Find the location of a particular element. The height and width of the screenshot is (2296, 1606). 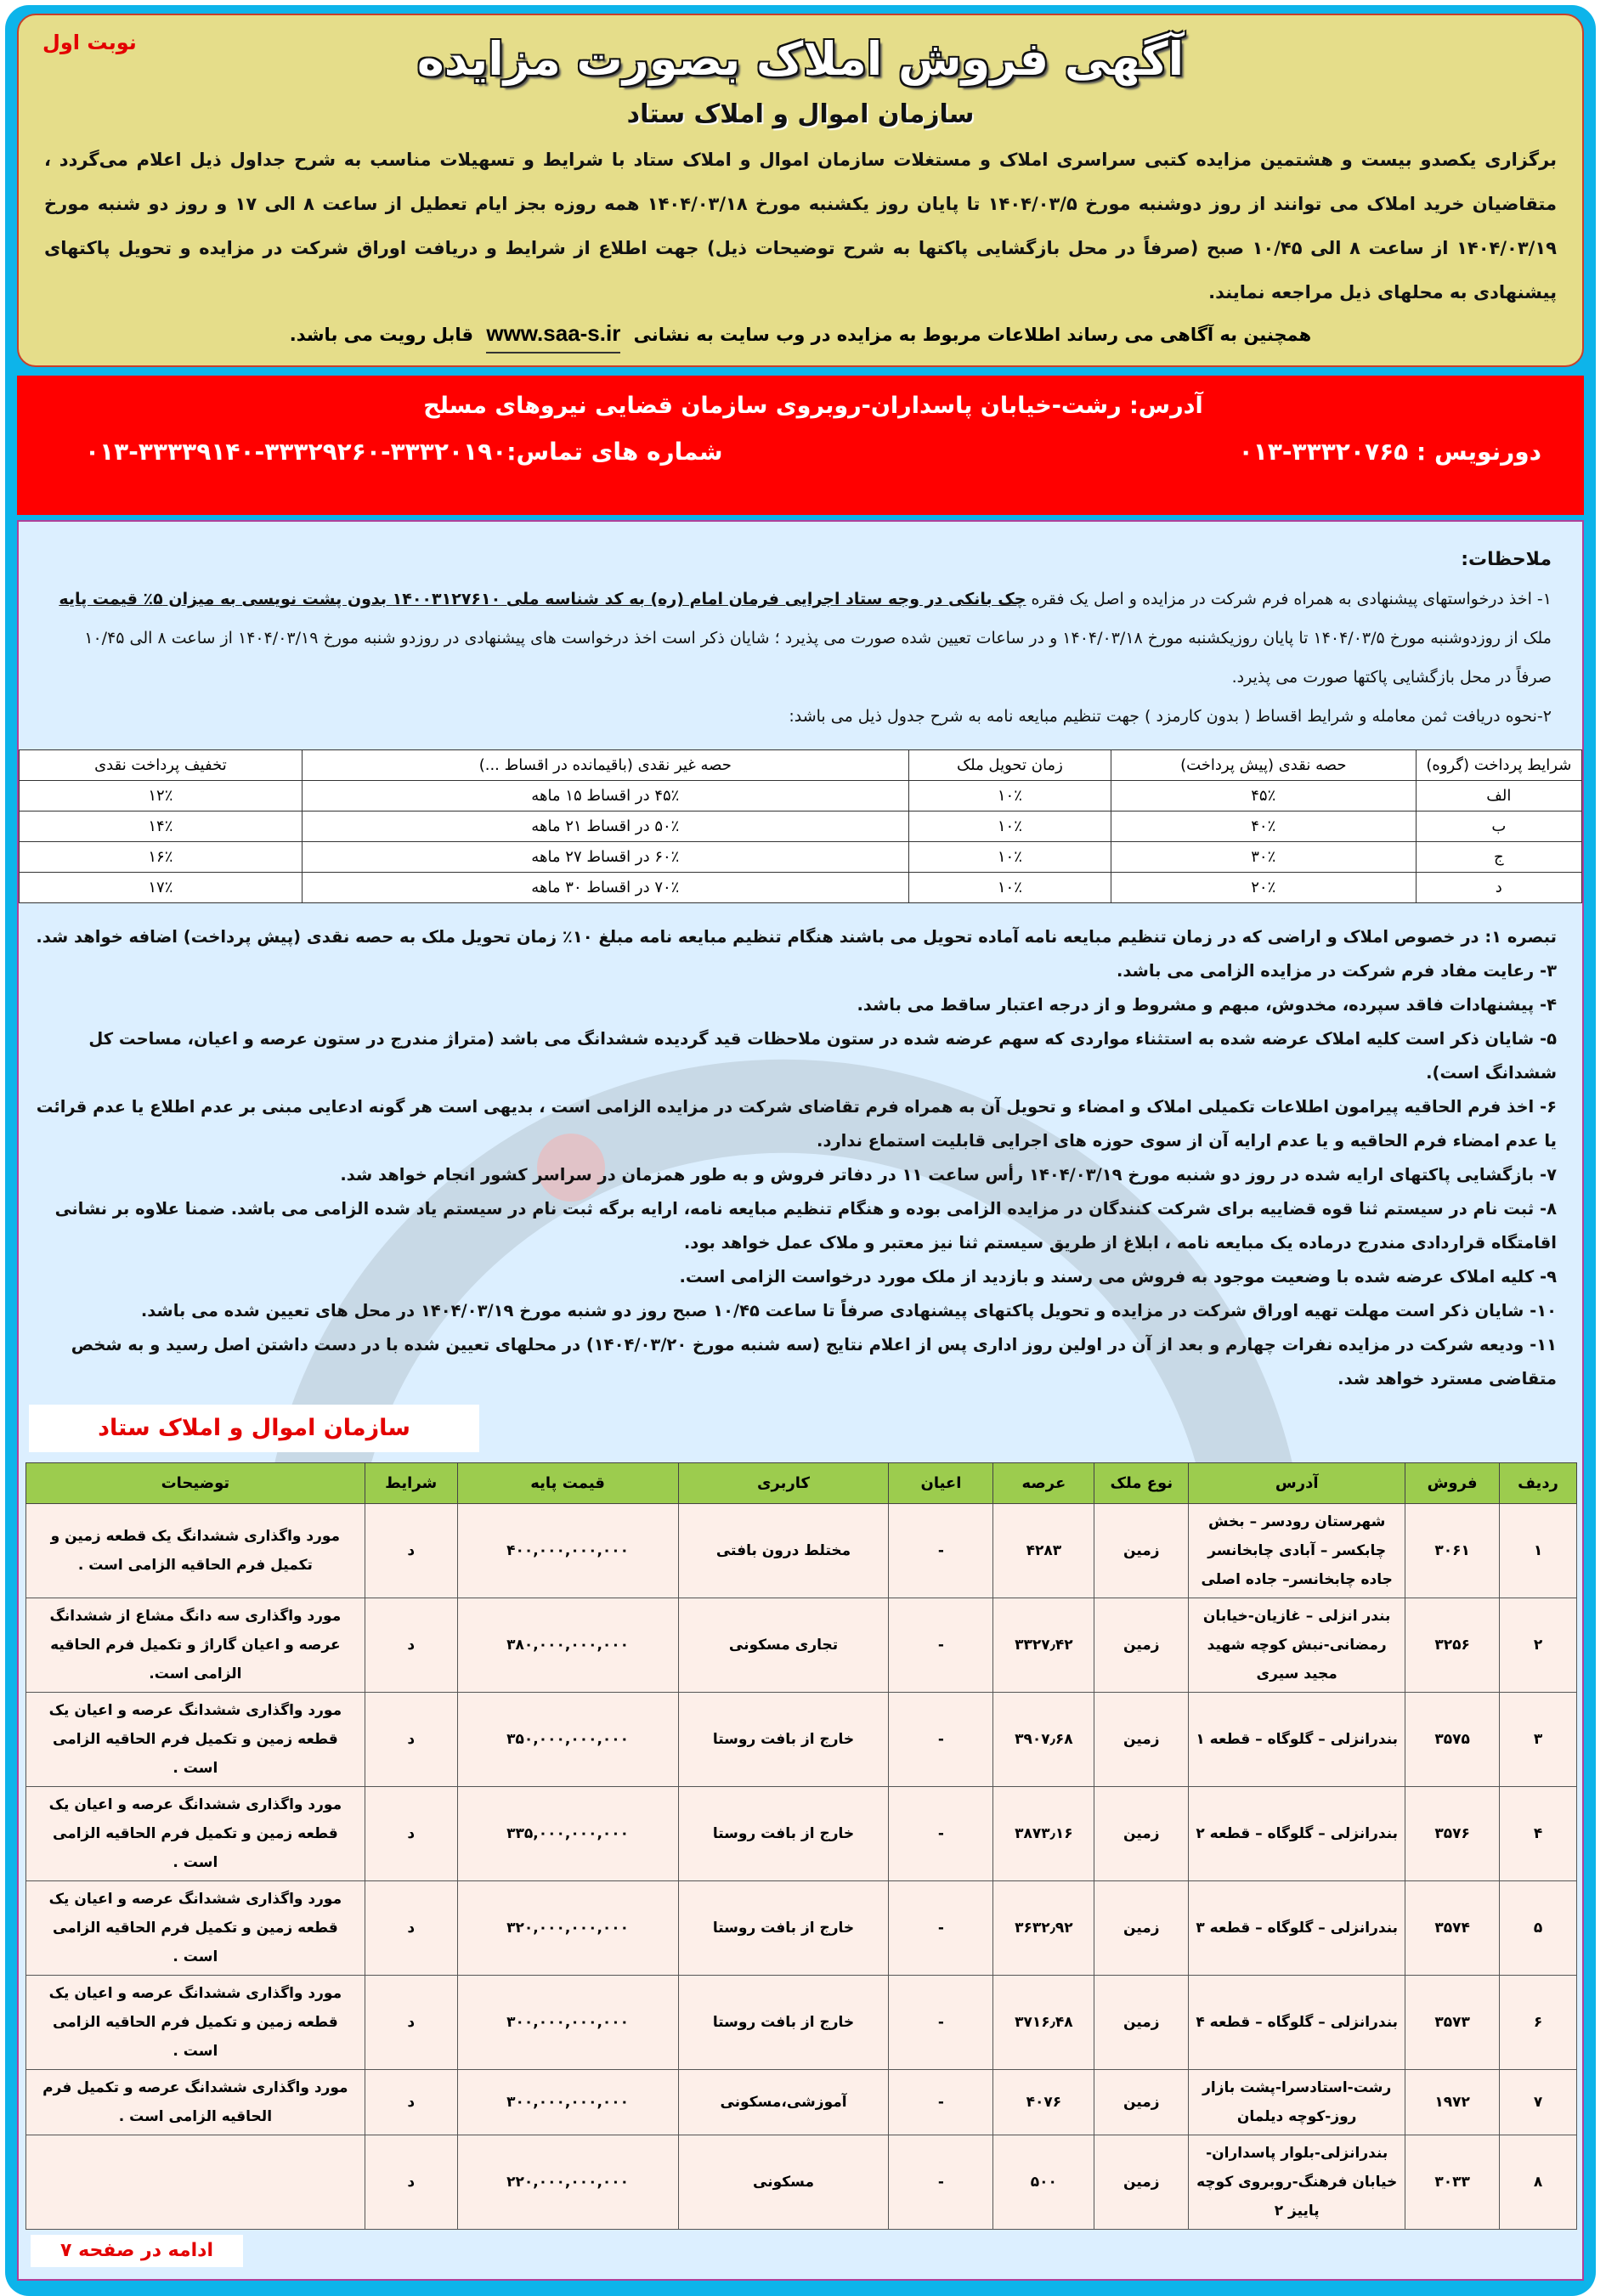

property-cell: تجاری مسکونی is located at coordinates (784, 1645).